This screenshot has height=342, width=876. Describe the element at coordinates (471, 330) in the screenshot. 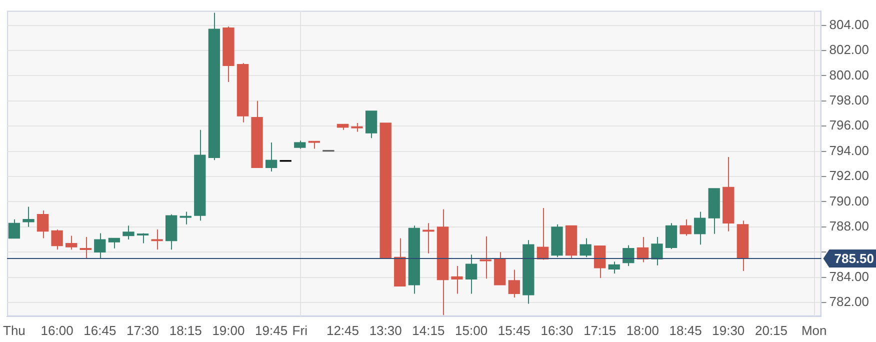

I see `x-tick-label: 15:00` at that location.